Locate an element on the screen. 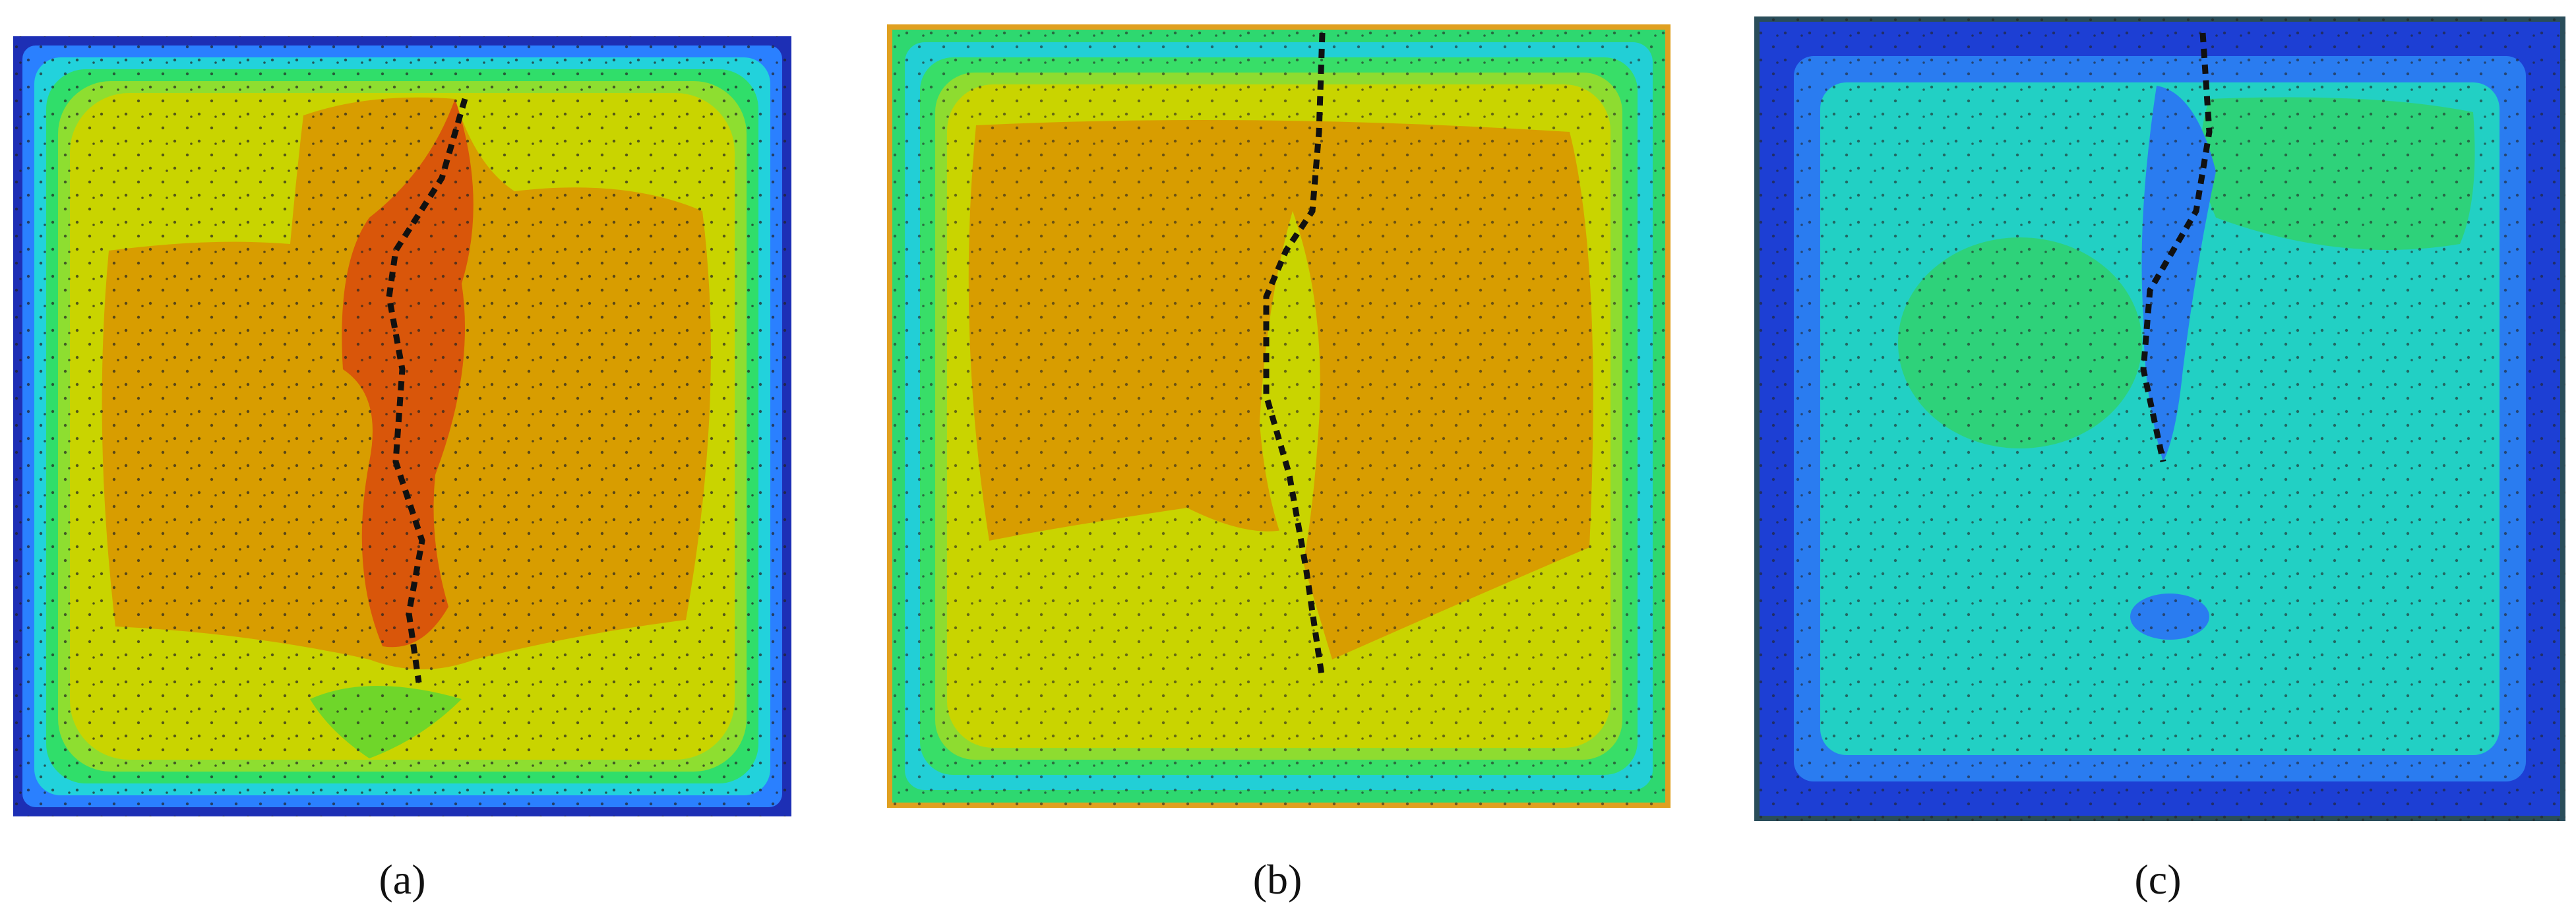 The width and height of the screenshot is (2576, 916). panel-label: (c) is located at coordinates (2157, 879).